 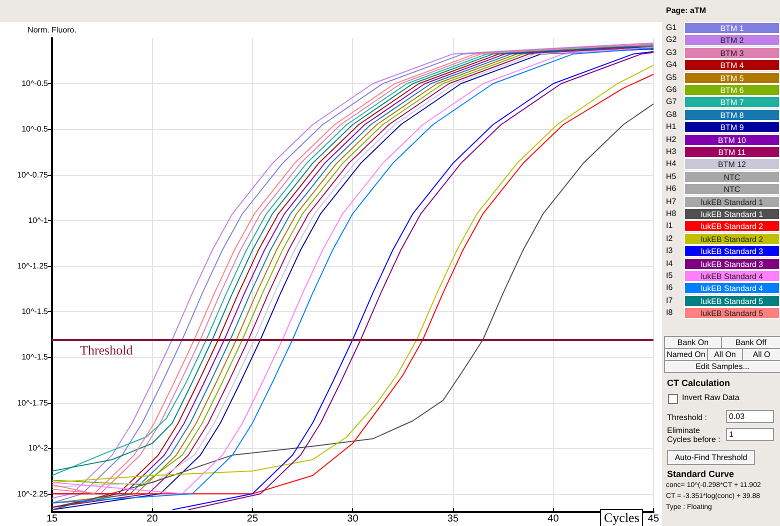 I want to click on text: Threshold :, so click(x=687, y=417).